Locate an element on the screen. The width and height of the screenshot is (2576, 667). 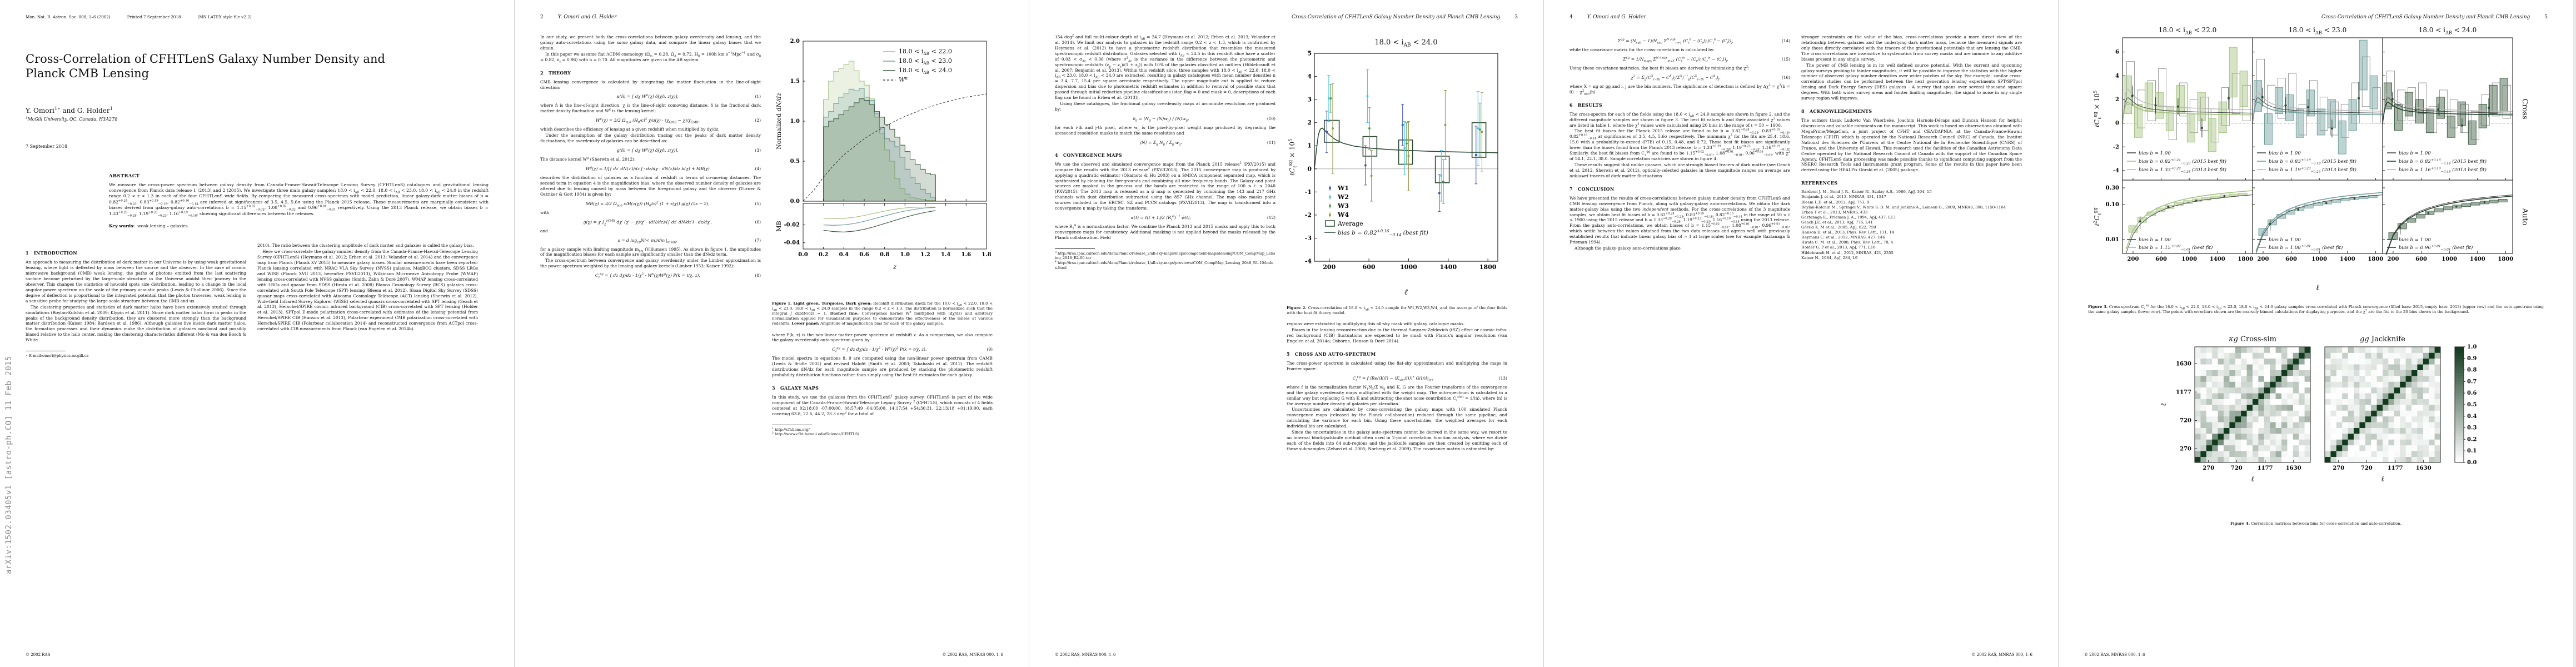
svg-text: 18.0 < iAB < 22.0 is located at coordinates (925, 52).